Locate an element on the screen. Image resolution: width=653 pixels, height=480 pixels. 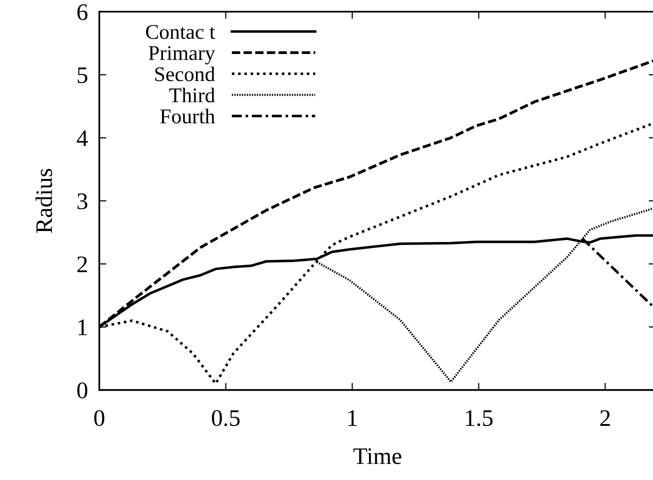
y-tick-label: 4 is located at coordinates (82, 138).